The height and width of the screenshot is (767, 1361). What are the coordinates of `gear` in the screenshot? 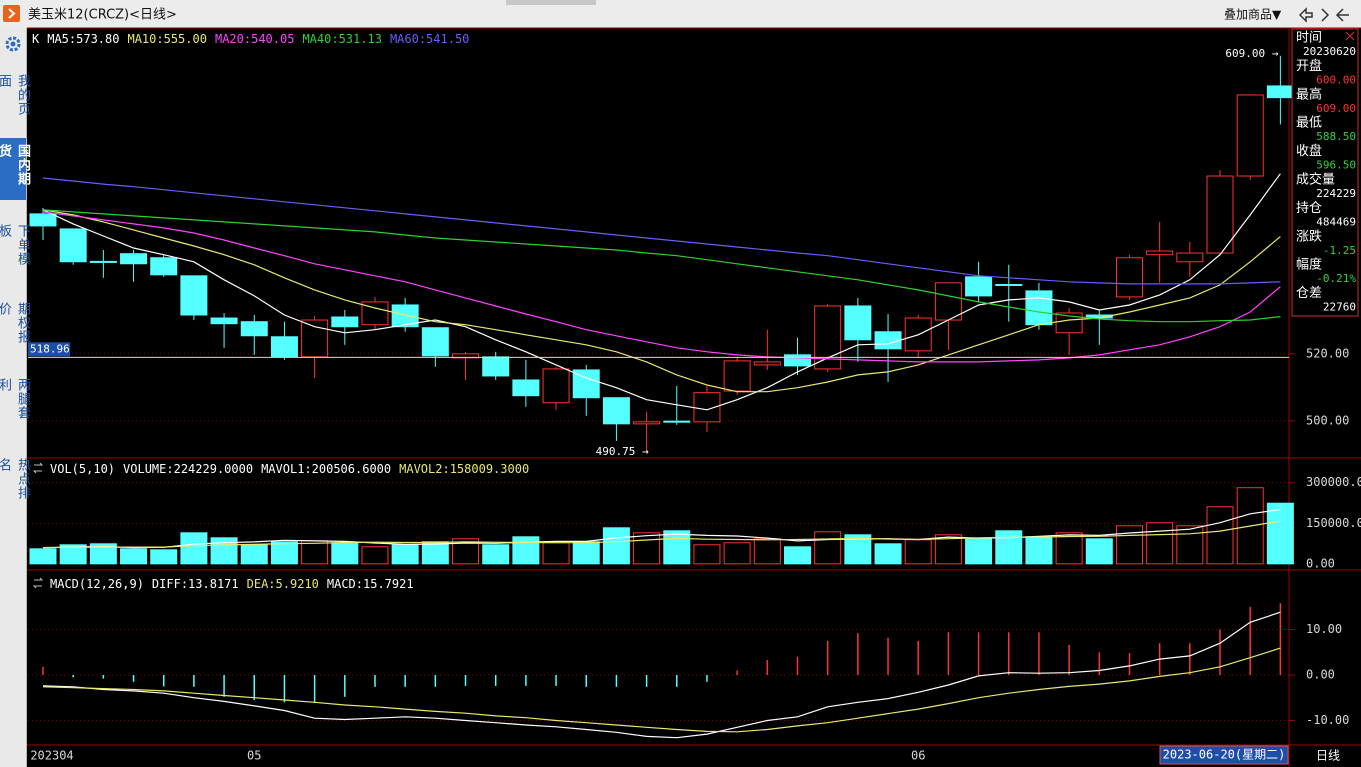 It's located at (13, 44).